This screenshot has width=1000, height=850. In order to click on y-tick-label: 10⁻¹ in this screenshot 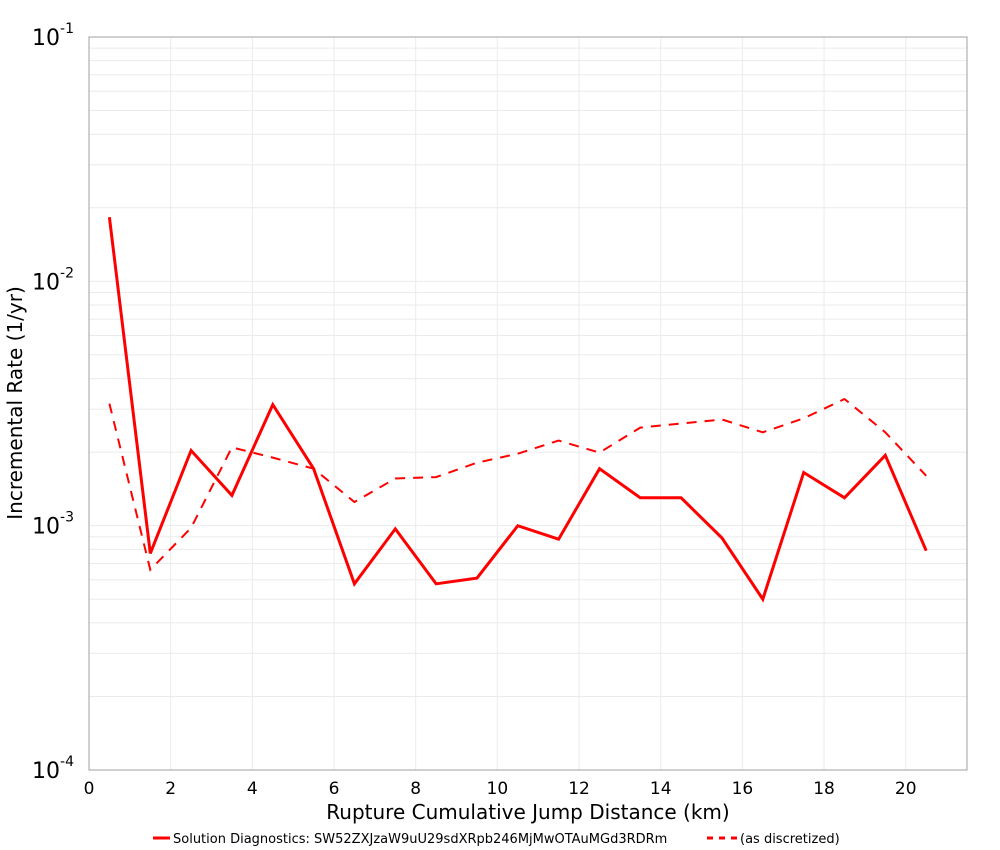, I will do `click(53, 36)`.